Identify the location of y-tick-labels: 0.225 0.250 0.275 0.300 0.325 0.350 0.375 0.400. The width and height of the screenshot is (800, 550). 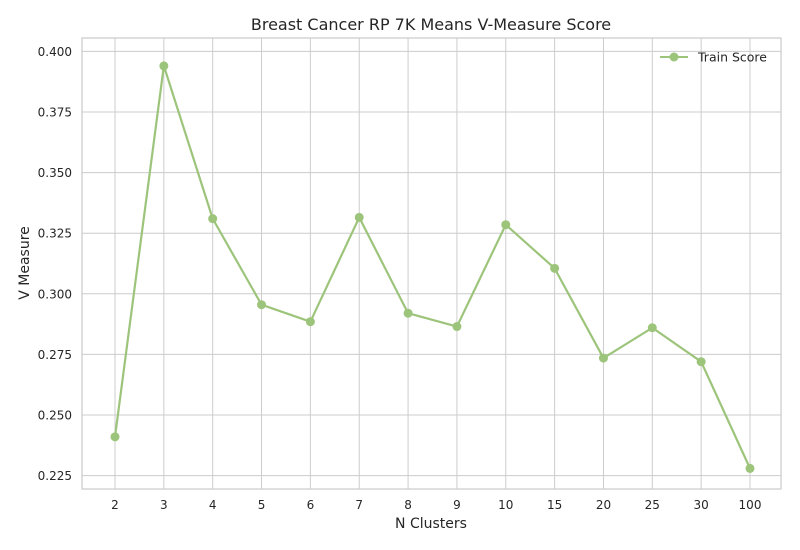
(55, 264).